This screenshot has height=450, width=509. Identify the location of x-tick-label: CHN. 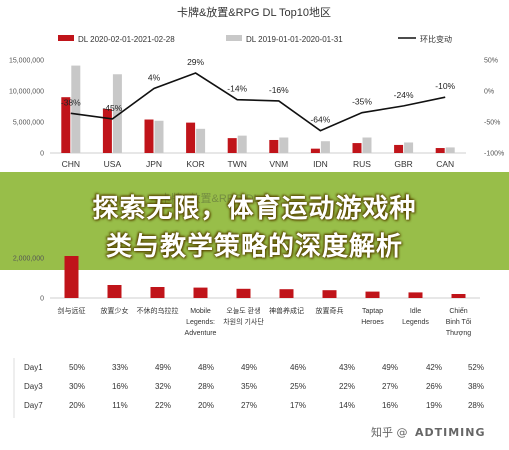
(71, 164).